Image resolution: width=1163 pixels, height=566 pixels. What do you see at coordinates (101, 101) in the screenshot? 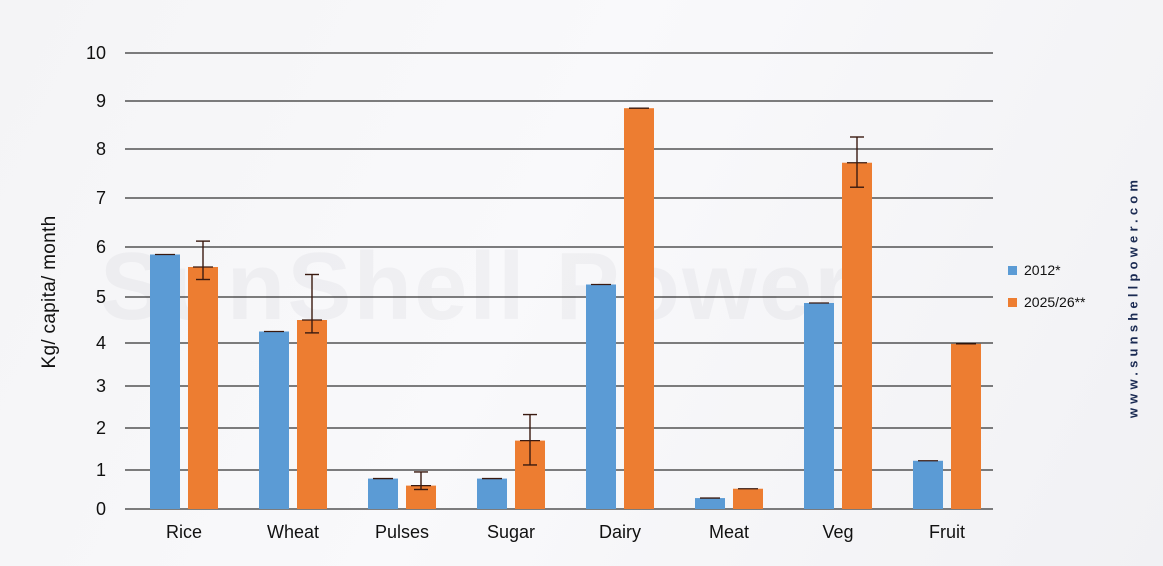
I see `y-tick-label: 9` at bounding box center [101, 101].